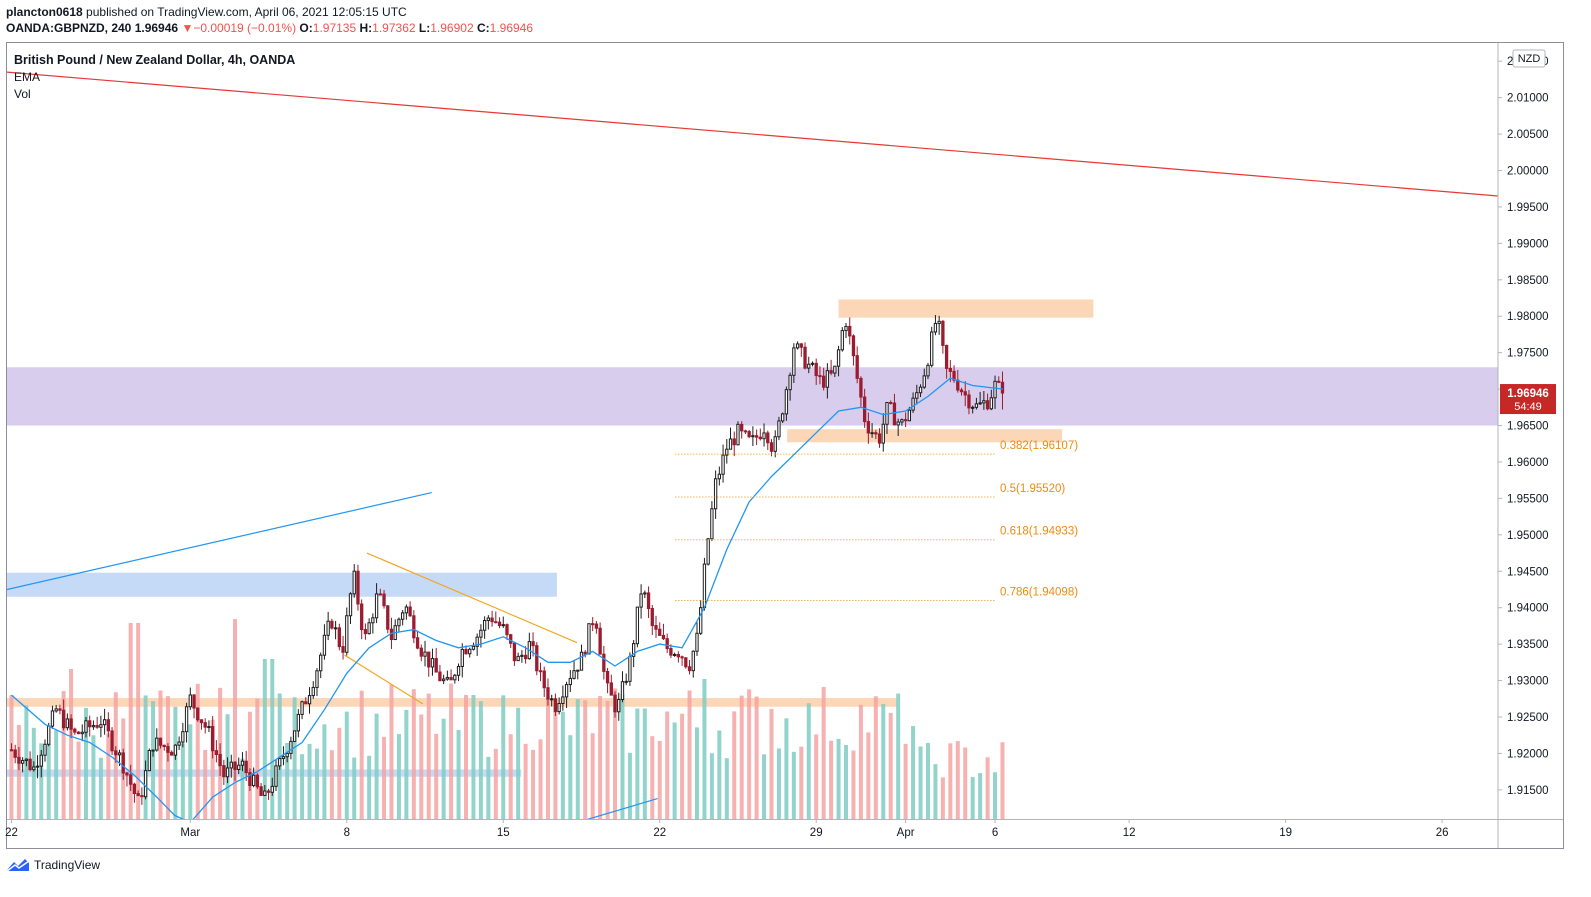 This screenshot has width=1591, height=897. What do you see at coordinates (53, 865) in the screenshot?
I see `footer-brand: TradingView` at bounding box center [53, 865].